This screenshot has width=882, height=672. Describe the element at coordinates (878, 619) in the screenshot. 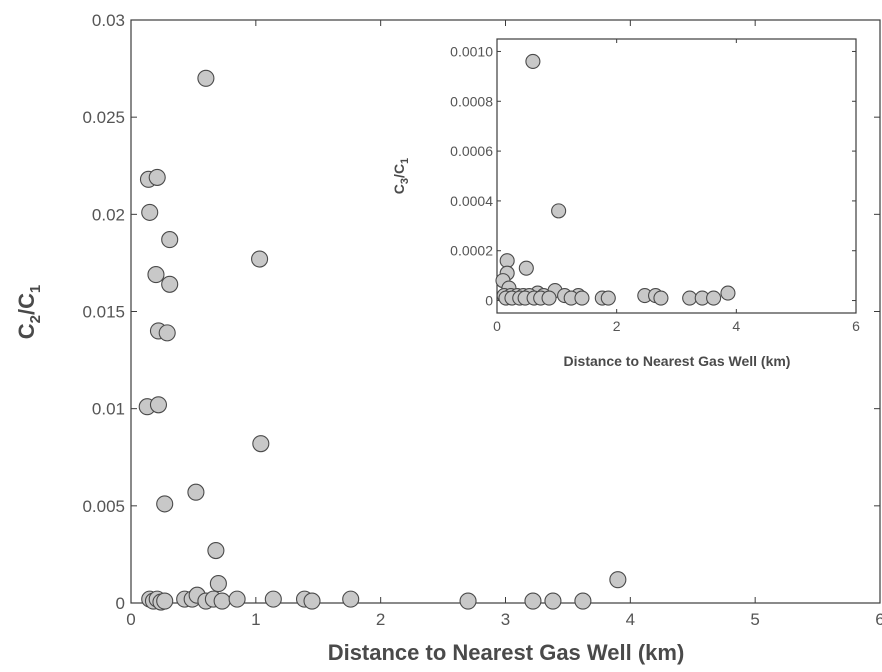

I see `main-x-tick-label: 6` at that location.